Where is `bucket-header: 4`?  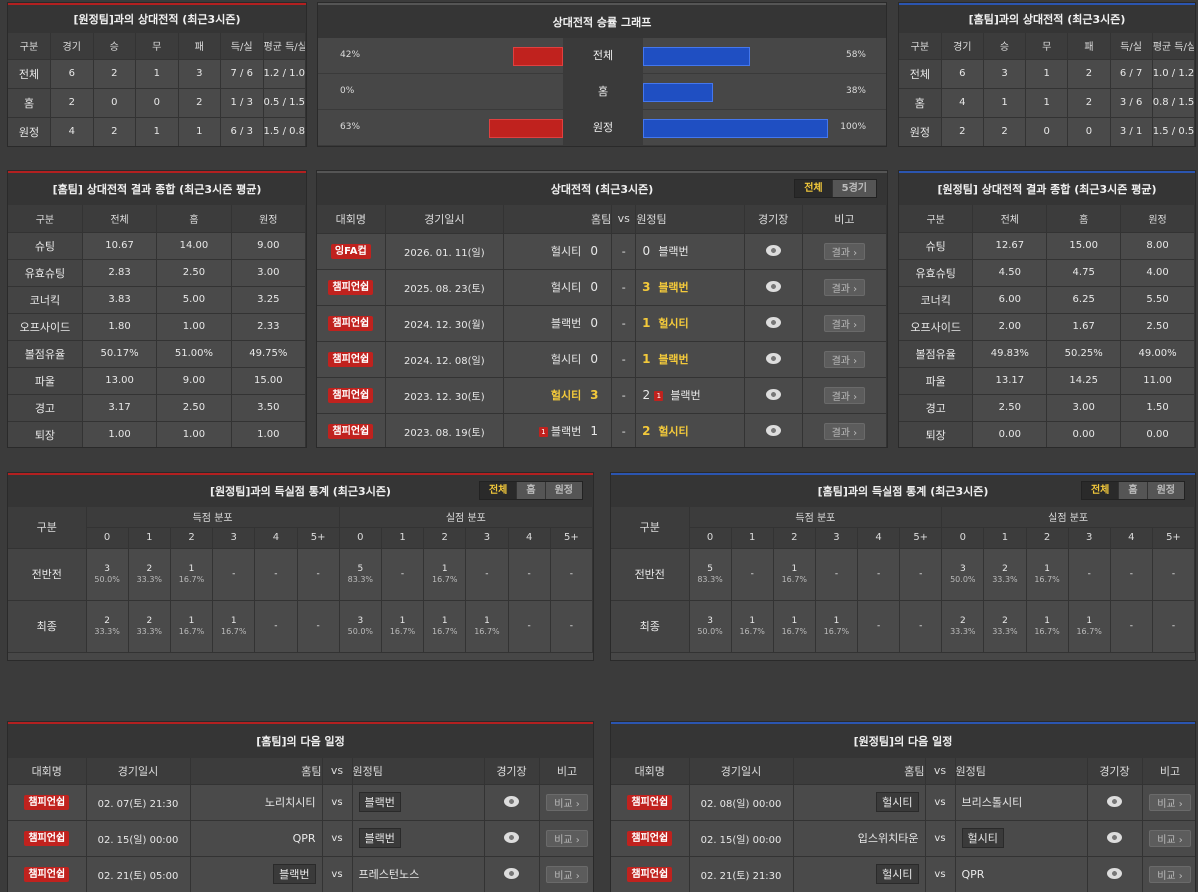 bucket-header: 4 is located at coordinates (276, 538).